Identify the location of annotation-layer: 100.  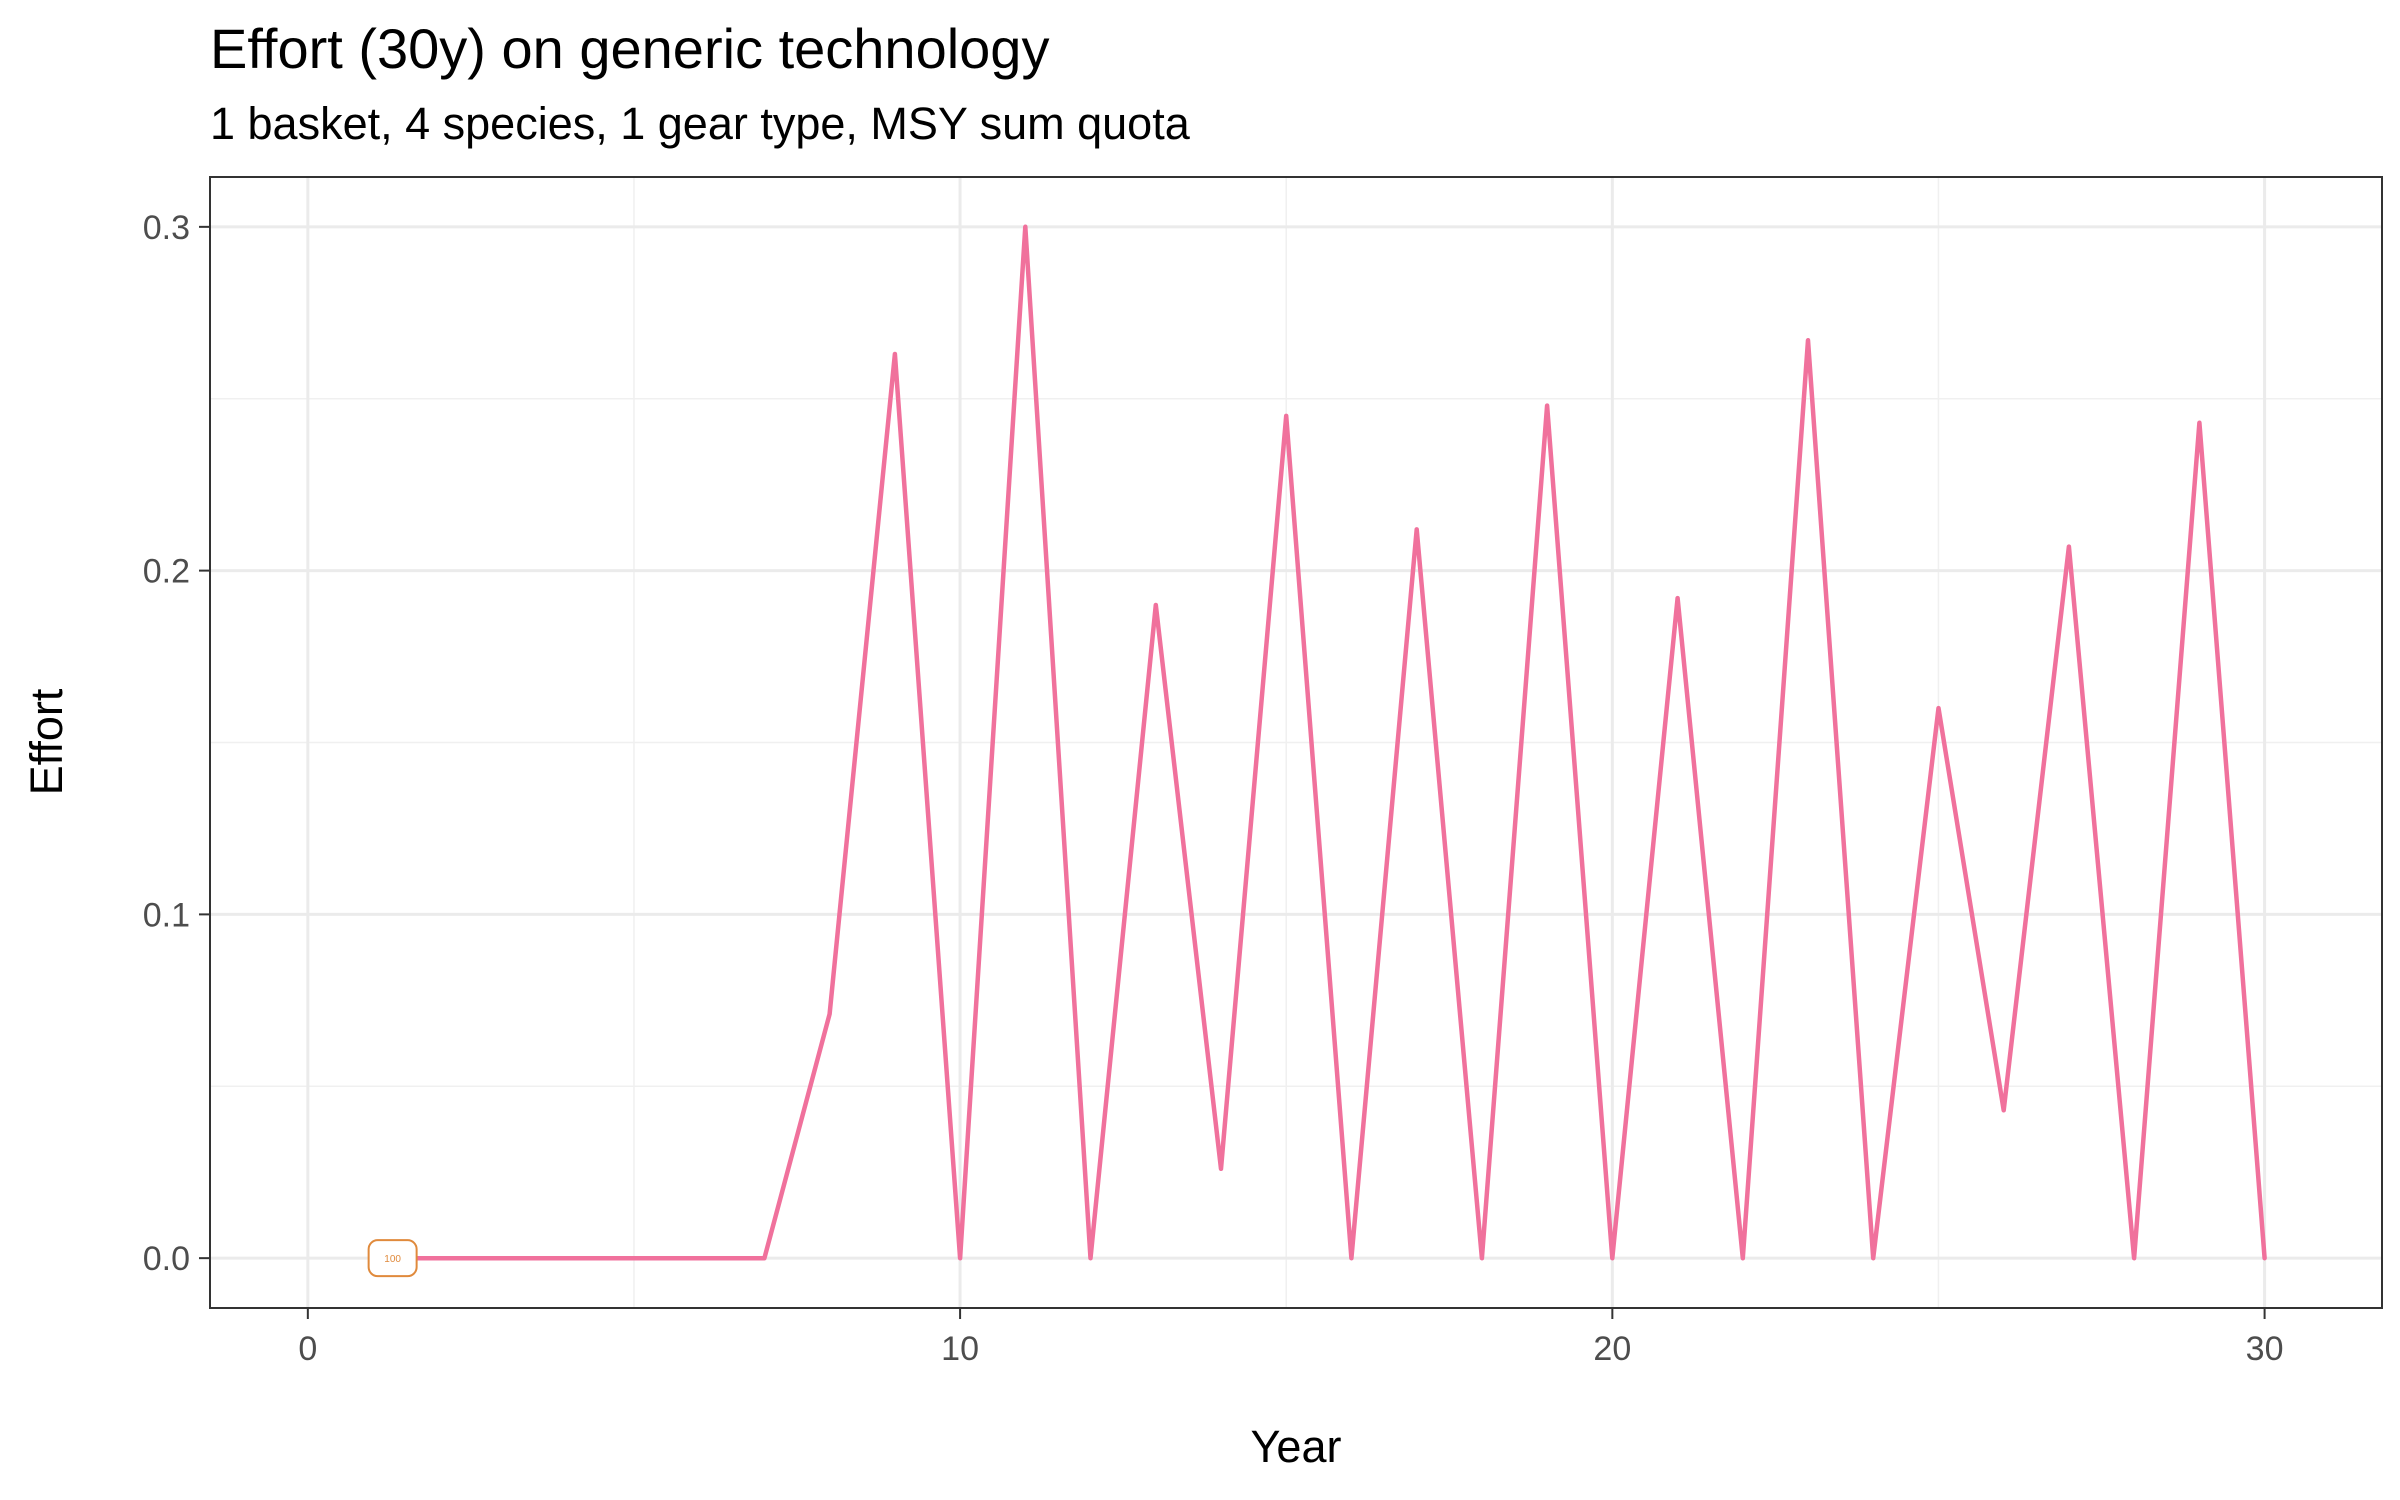
(392, 1258).